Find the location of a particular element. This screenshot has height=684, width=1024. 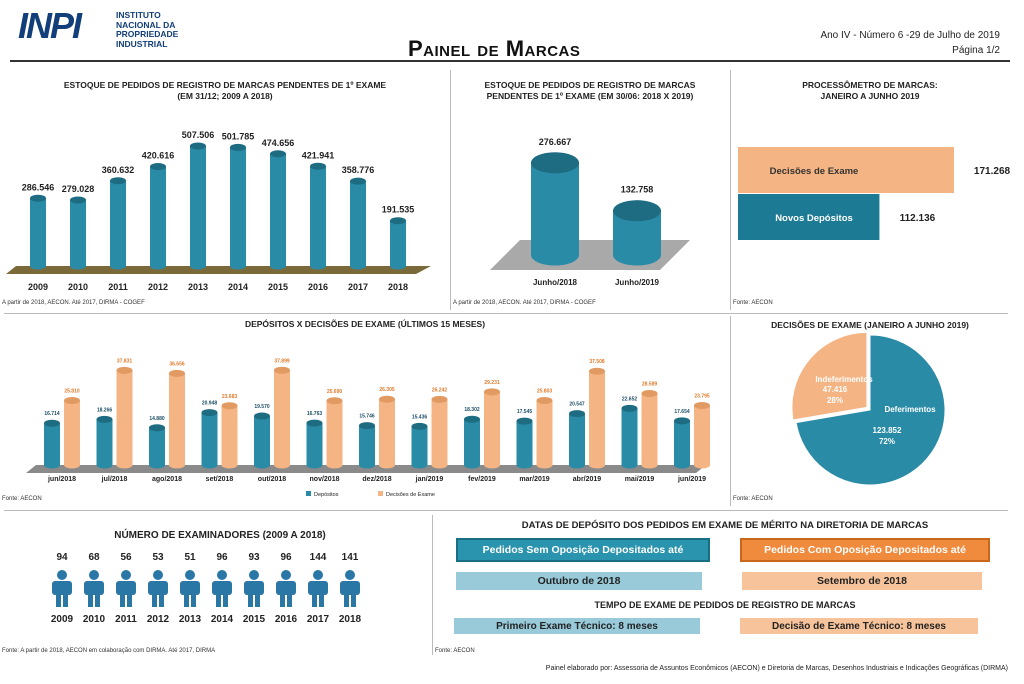

chart1-value-label: 286.546 is located at coordinates (38, 187).